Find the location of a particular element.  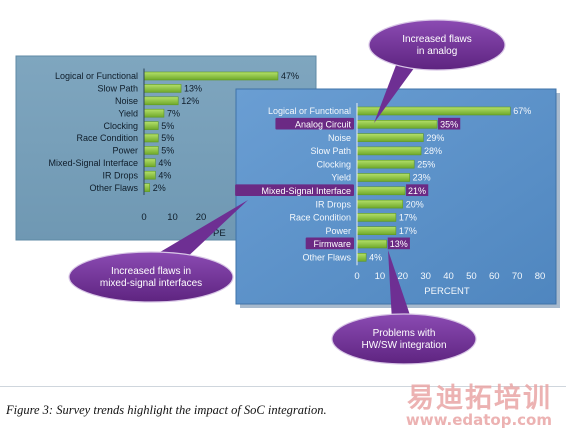

value-label: 21% is located at coordinates (417, 191).